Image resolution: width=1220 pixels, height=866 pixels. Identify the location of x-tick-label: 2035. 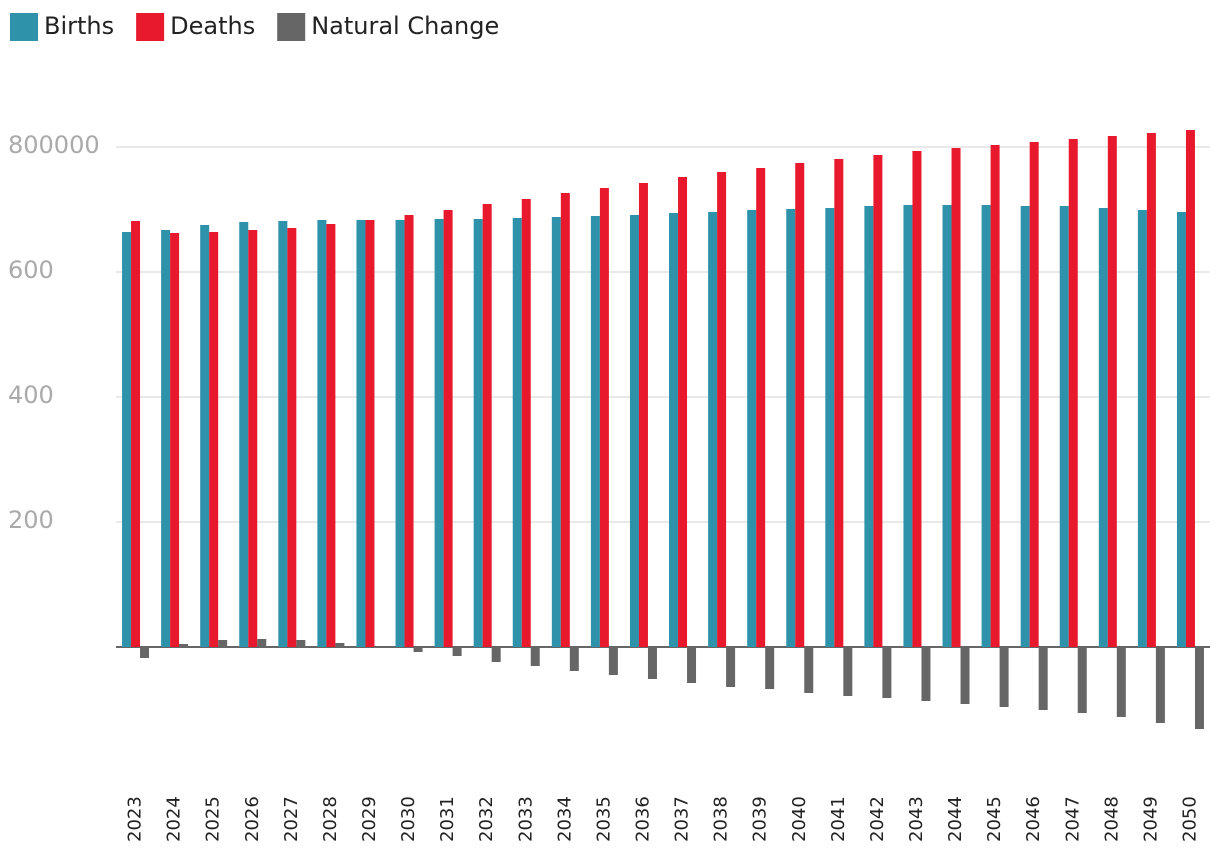
(603, 819).